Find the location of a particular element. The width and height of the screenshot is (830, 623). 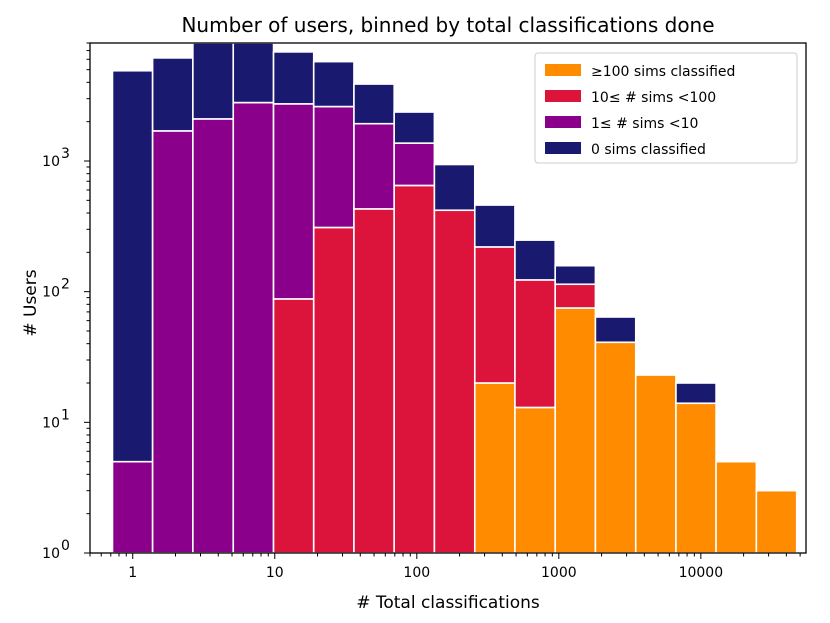

legend-label: 1≤ # sims <10 is located at coordinates (644, 124).